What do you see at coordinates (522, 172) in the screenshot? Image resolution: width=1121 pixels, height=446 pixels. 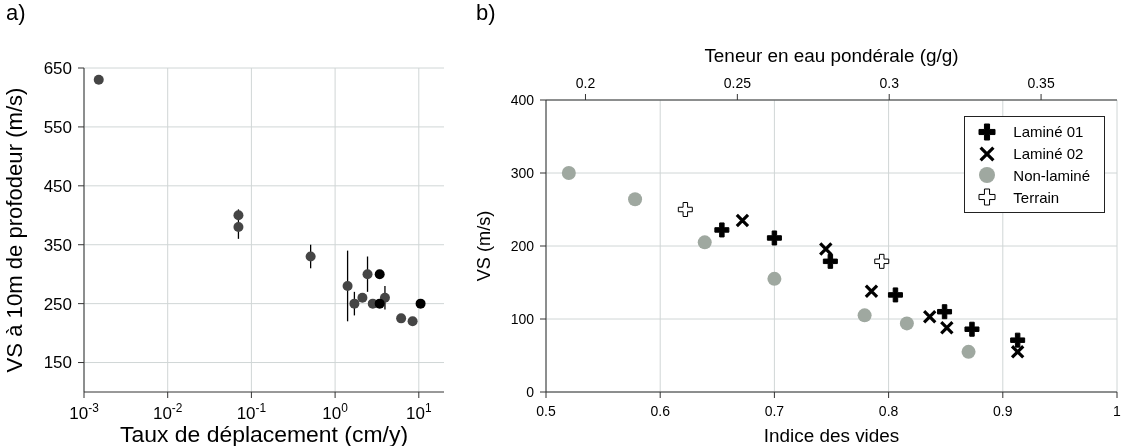 I see `y-tick-label: 300` at bounding box center [522, 172].